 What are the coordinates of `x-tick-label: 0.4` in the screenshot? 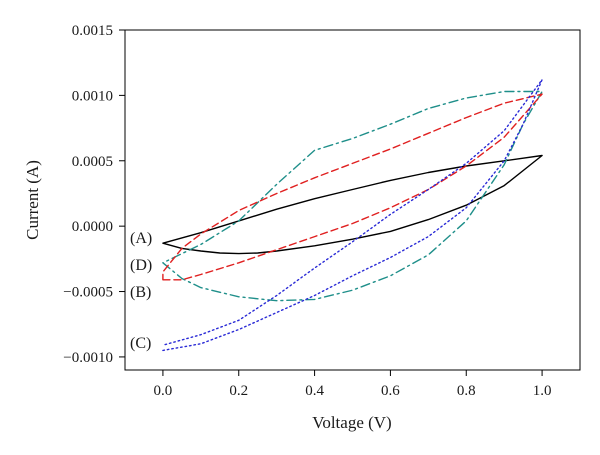 It's located at (314, 391).